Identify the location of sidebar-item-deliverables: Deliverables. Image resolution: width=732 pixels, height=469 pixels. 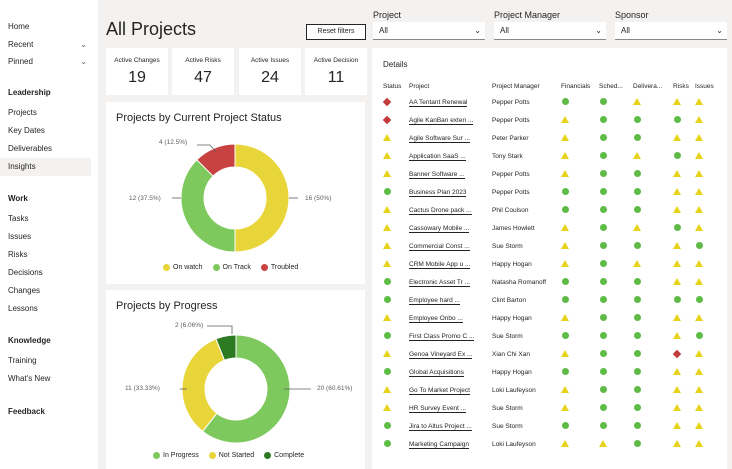
(45, 149).